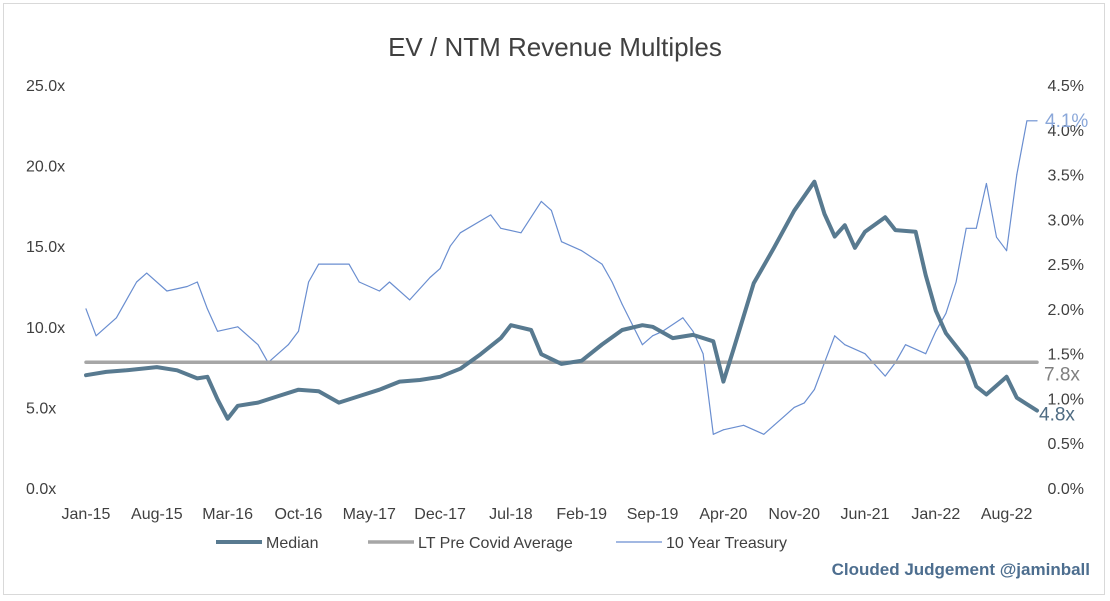  Describe the element at coordinates (298, 514) in the screenshot. I see `x-tick-label: Oct-16` at that location.